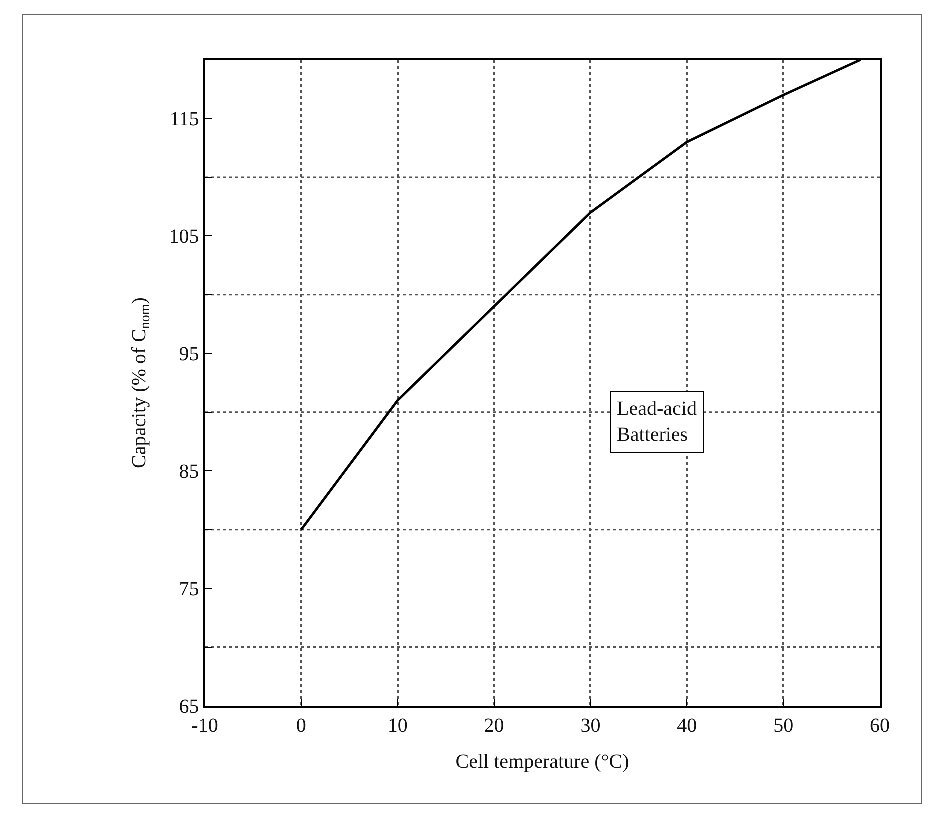  Describe the element at coordinates (189, 472) in the screenshot. I see `y-tick-label: 85` at that location.